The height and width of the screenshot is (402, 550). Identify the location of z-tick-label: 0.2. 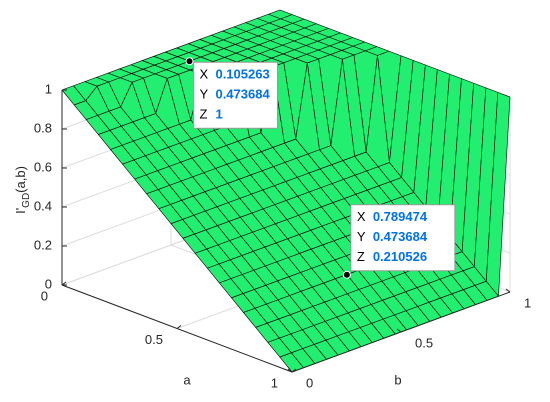
(43, 244).